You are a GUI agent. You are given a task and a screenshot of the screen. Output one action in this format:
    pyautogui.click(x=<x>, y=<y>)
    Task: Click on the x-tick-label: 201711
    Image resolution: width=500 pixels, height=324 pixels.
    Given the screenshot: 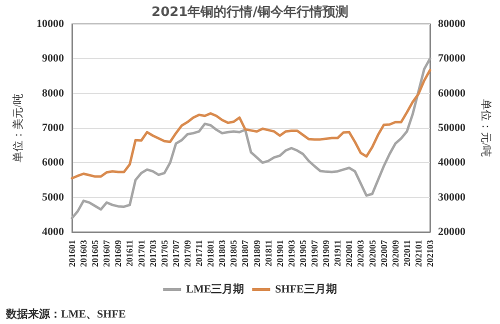 What is the action you would take?
    pyautogui.click(x=199, y=253)
    